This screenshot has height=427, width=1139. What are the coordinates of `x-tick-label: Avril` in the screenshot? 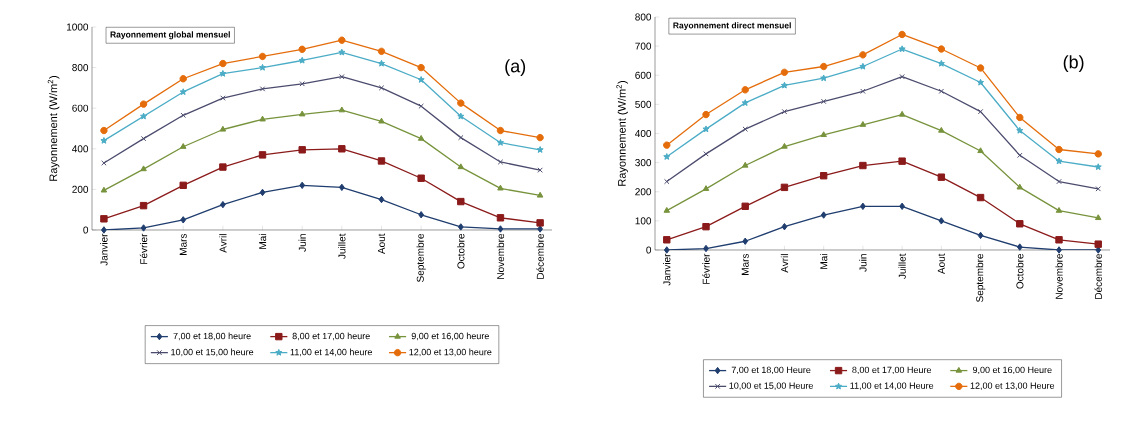 It's located at (784, 263).